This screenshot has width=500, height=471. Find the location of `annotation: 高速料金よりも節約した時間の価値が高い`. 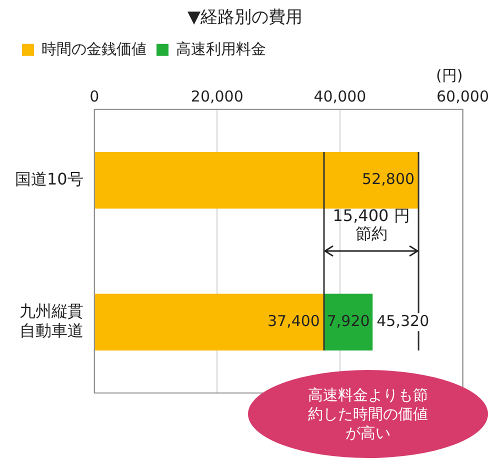

annotation: 高速料金よりも節約した時間の価値が高い is located at coordinates (368, 414).